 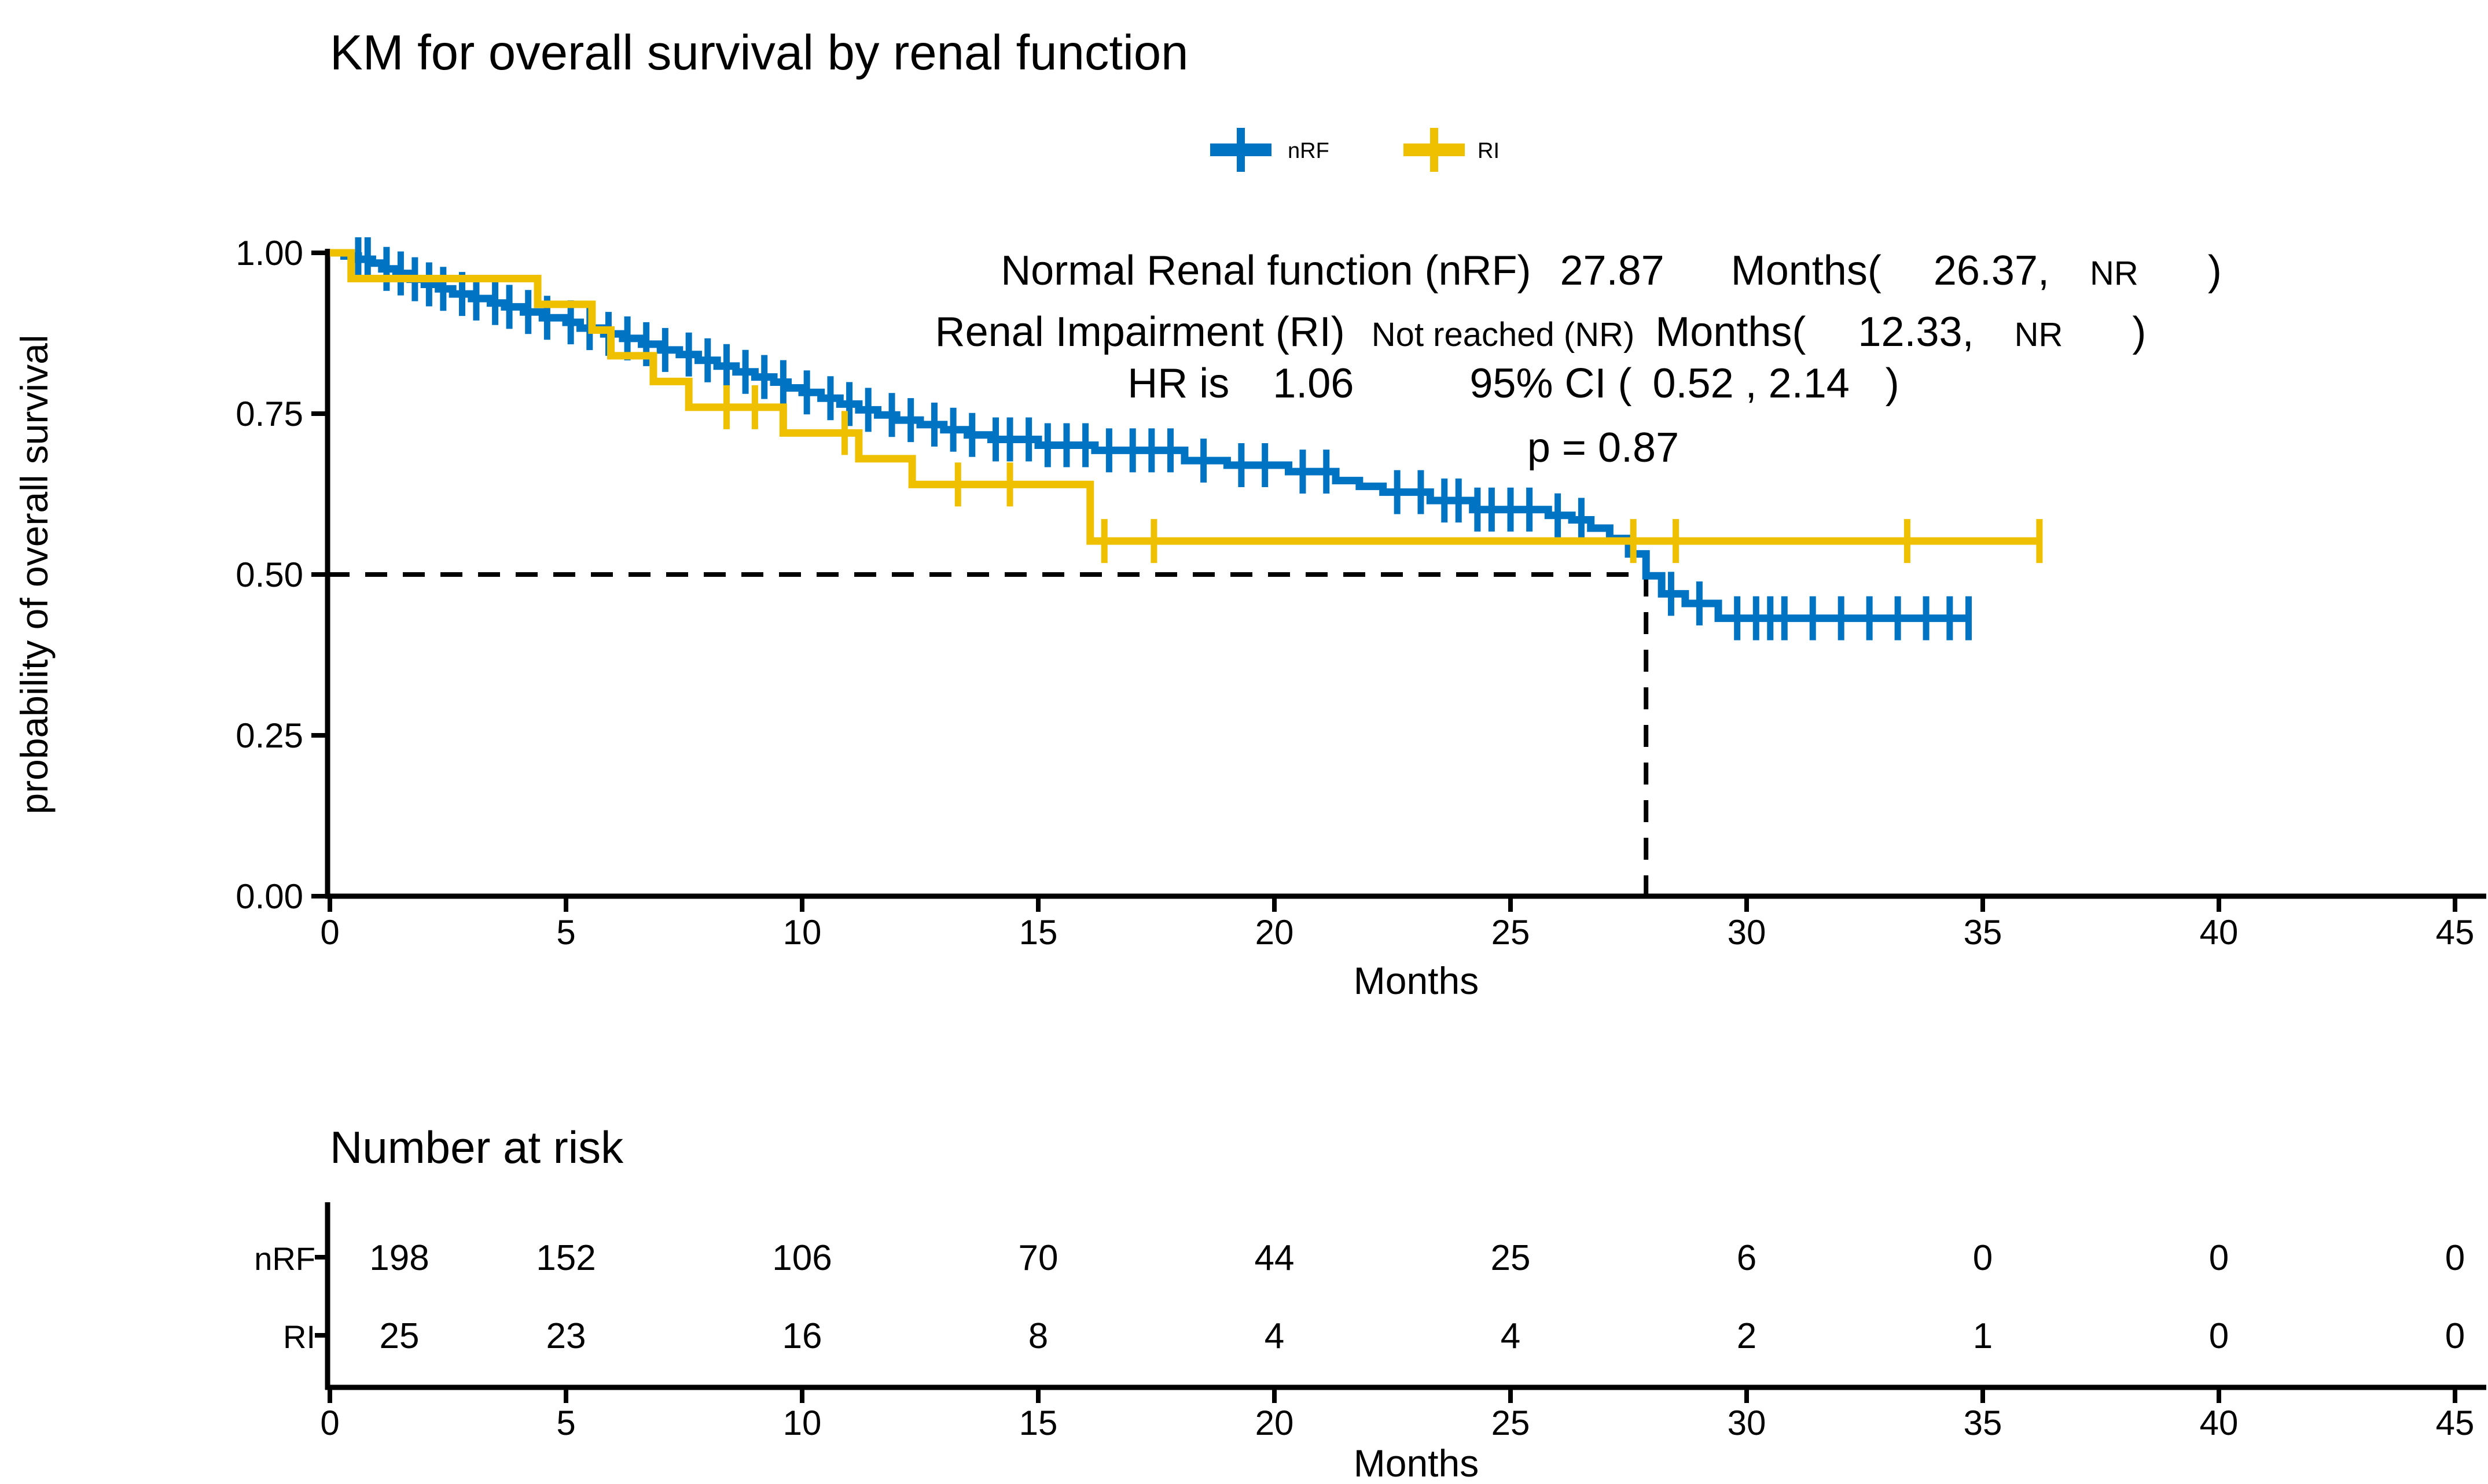 What do you see at coordinates (1747, 1336) in the screenshot?
I see `risk-value: 2` at bounding box center [1747, 1336].